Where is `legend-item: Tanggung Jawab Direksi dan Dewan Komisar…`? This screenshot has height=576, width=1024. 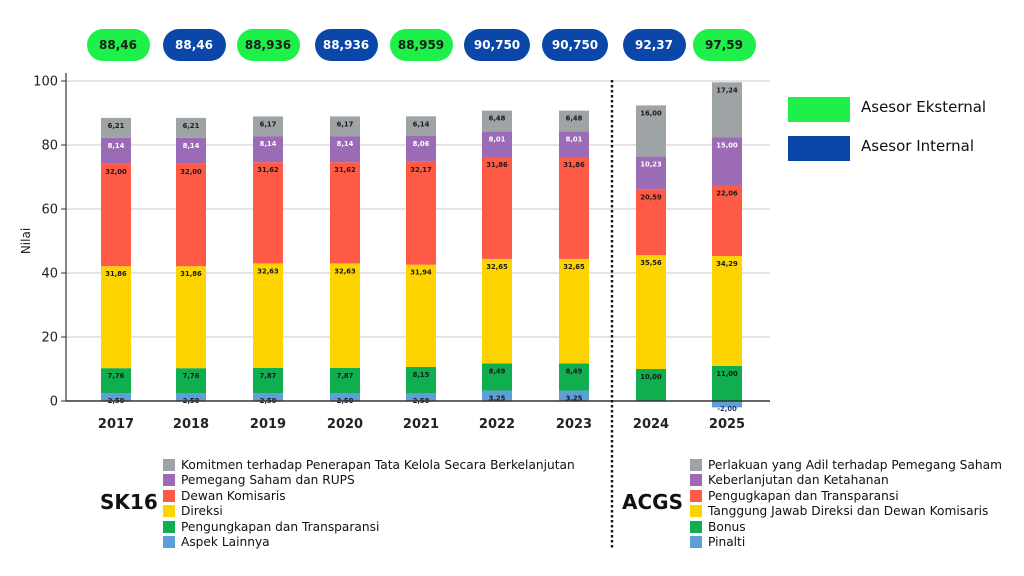
legend-item: Tanggung Jawab Direksi dan Dewan Komisar… is located at coordinates (846, 512).